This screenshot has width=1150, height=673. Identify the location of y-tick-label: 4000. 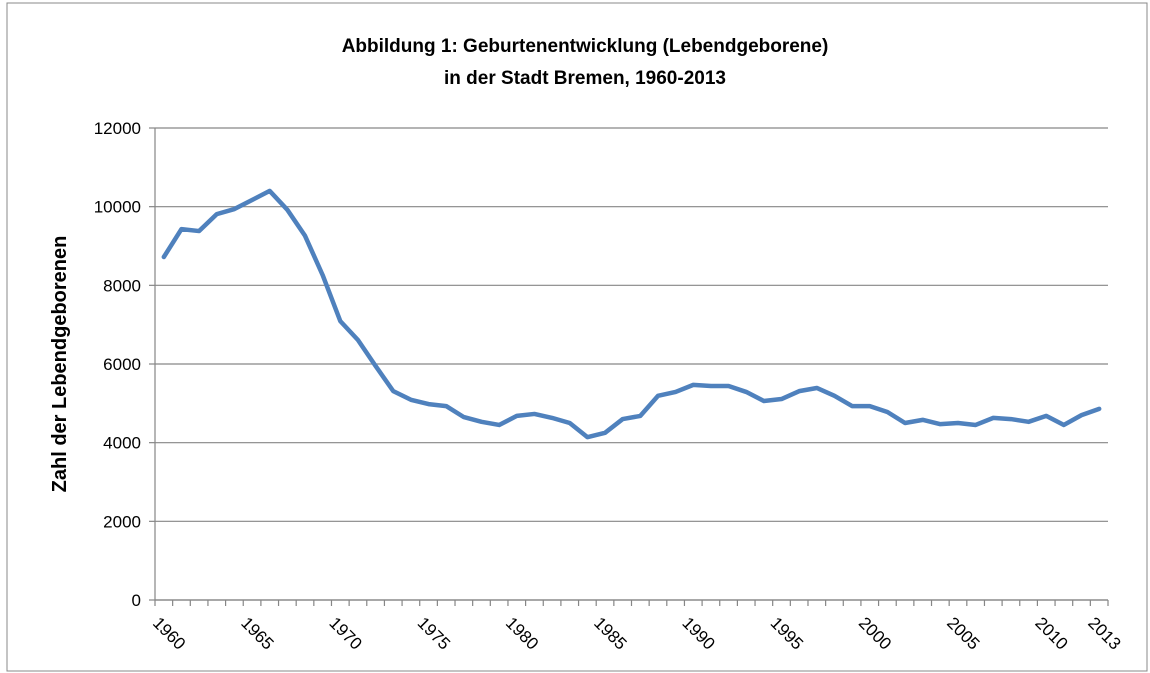
(122, 443).